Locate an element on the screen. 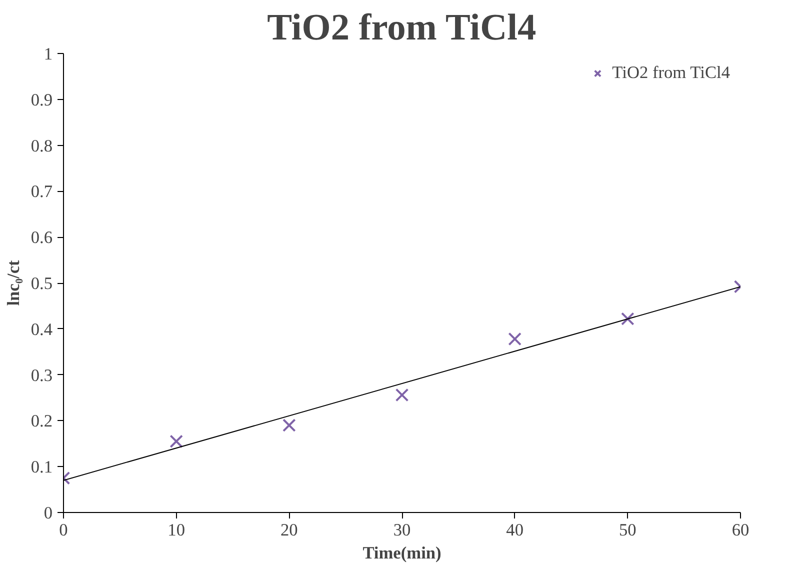 Image resolution: width=792 pixels, height=574 pixels. y-tick-label: 0.8 is located at coordinates (41, 146).